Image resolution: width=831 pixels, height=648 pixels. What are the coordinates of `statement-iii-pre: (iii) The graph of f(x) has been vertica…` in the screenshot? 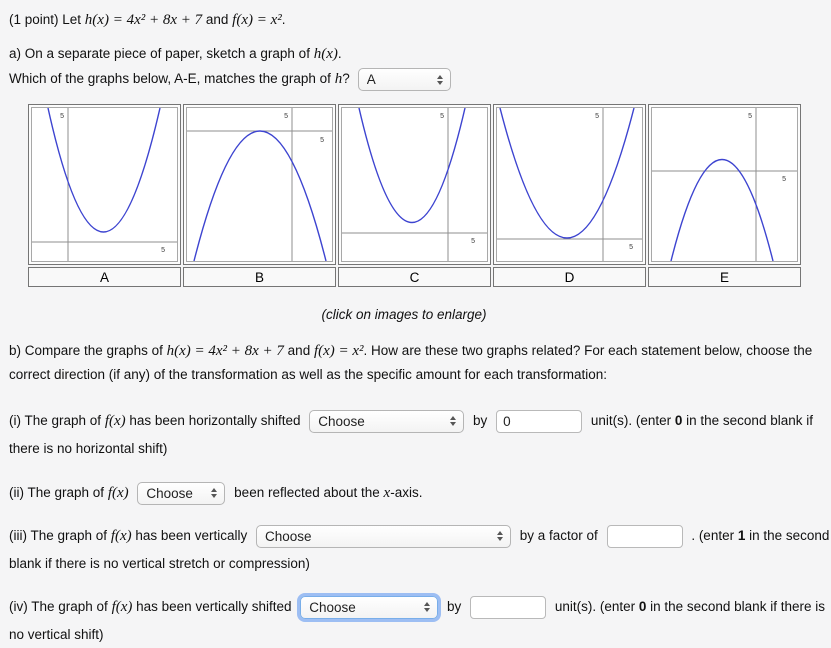 It's located at (128, 536).